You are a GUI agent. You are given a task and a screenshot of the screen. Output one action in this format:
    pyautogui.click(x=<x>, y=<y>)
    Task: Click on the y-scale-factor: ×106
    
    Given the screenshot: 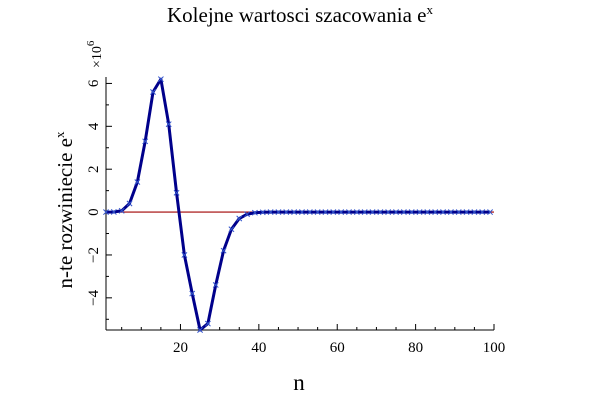 What is the action you would take?
    pyautogui.click(x=95, y=54)
    